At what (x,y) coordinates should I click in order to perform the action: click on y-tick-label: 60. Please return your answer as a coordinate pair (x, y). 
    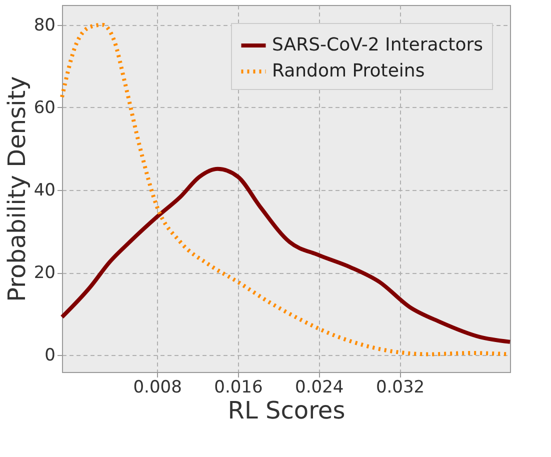
    Looking at the image, I should click on (45, 108).